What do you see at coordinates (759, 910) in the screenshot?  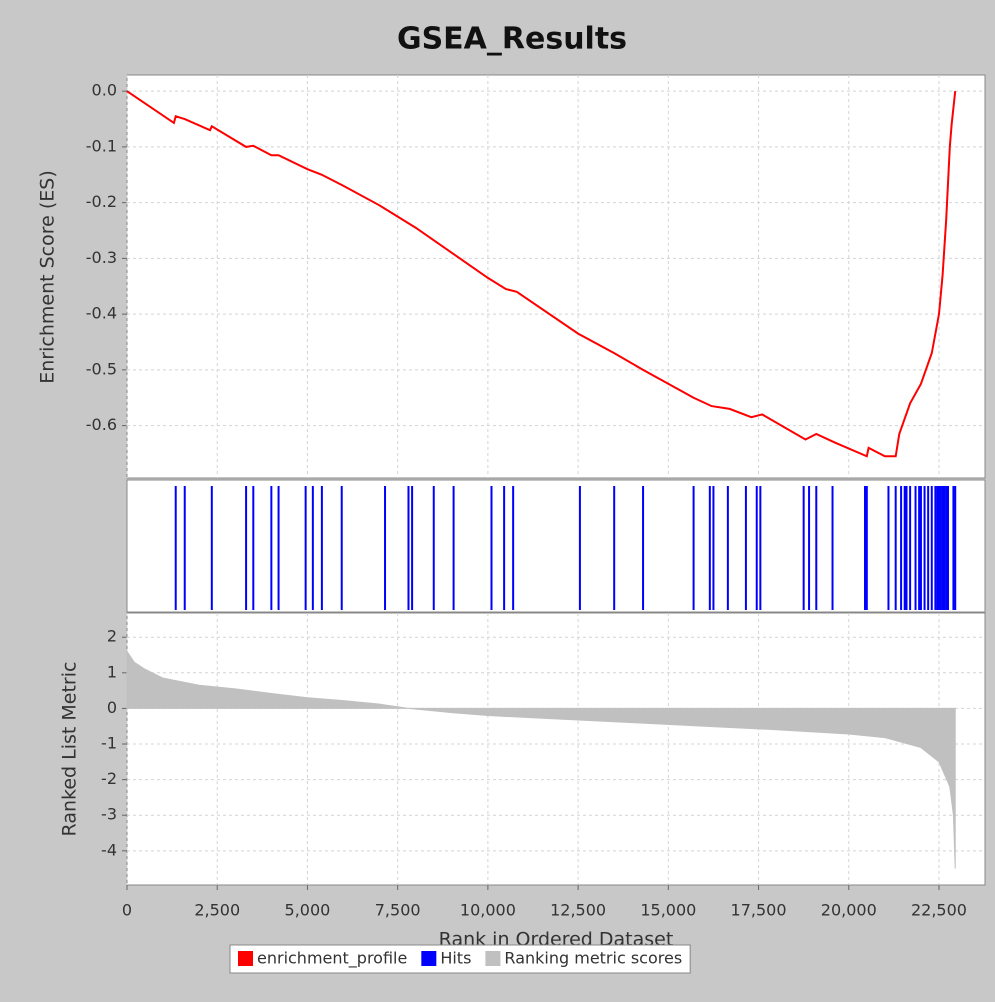 I see `x-tick-label: 17,500` at bounding box center [759, 910].